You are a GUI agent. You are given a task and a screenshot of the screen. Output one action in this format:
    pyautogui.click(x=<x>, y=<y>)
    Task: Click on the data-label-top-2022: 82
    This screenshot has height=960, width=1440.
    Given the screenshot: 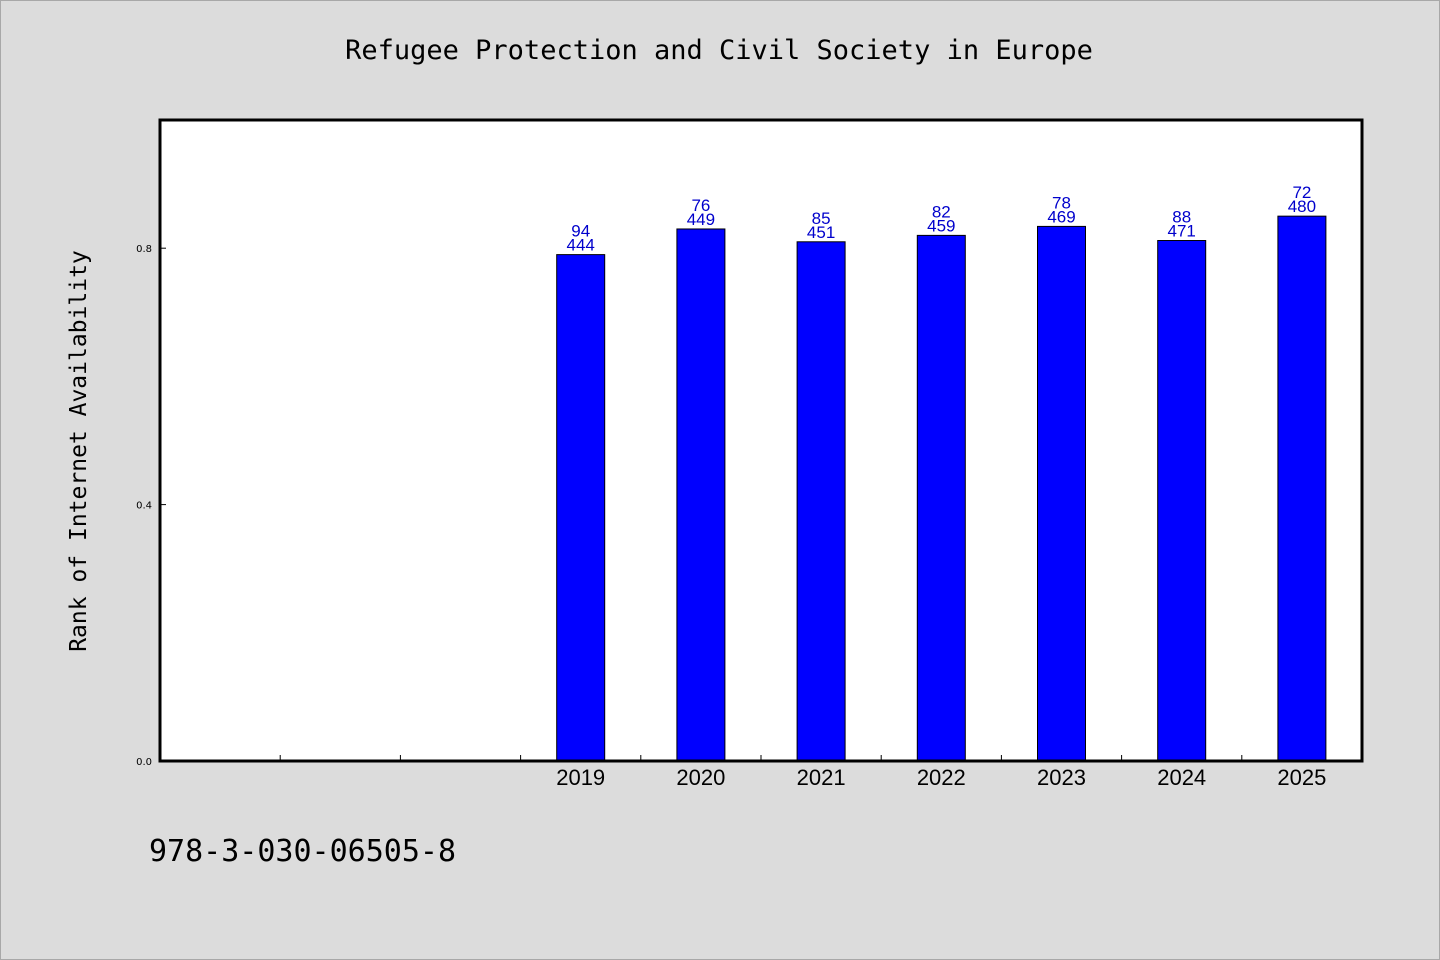 What is the action you would take?
    pyautogui.click(x=941, y=211)
    